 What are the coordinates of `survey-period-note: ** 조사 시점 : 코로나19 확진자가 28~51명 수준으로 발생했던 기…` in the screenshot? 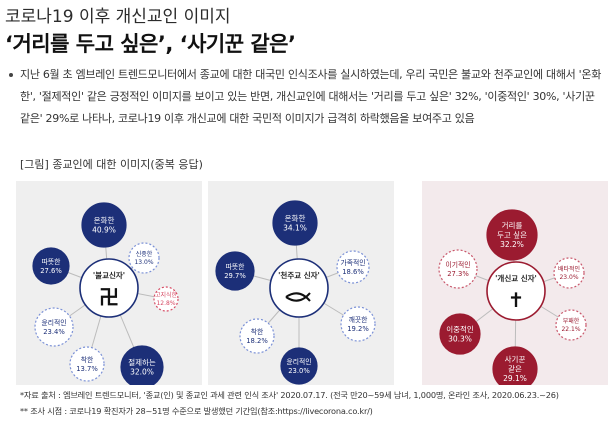 It's located at (196, 411).